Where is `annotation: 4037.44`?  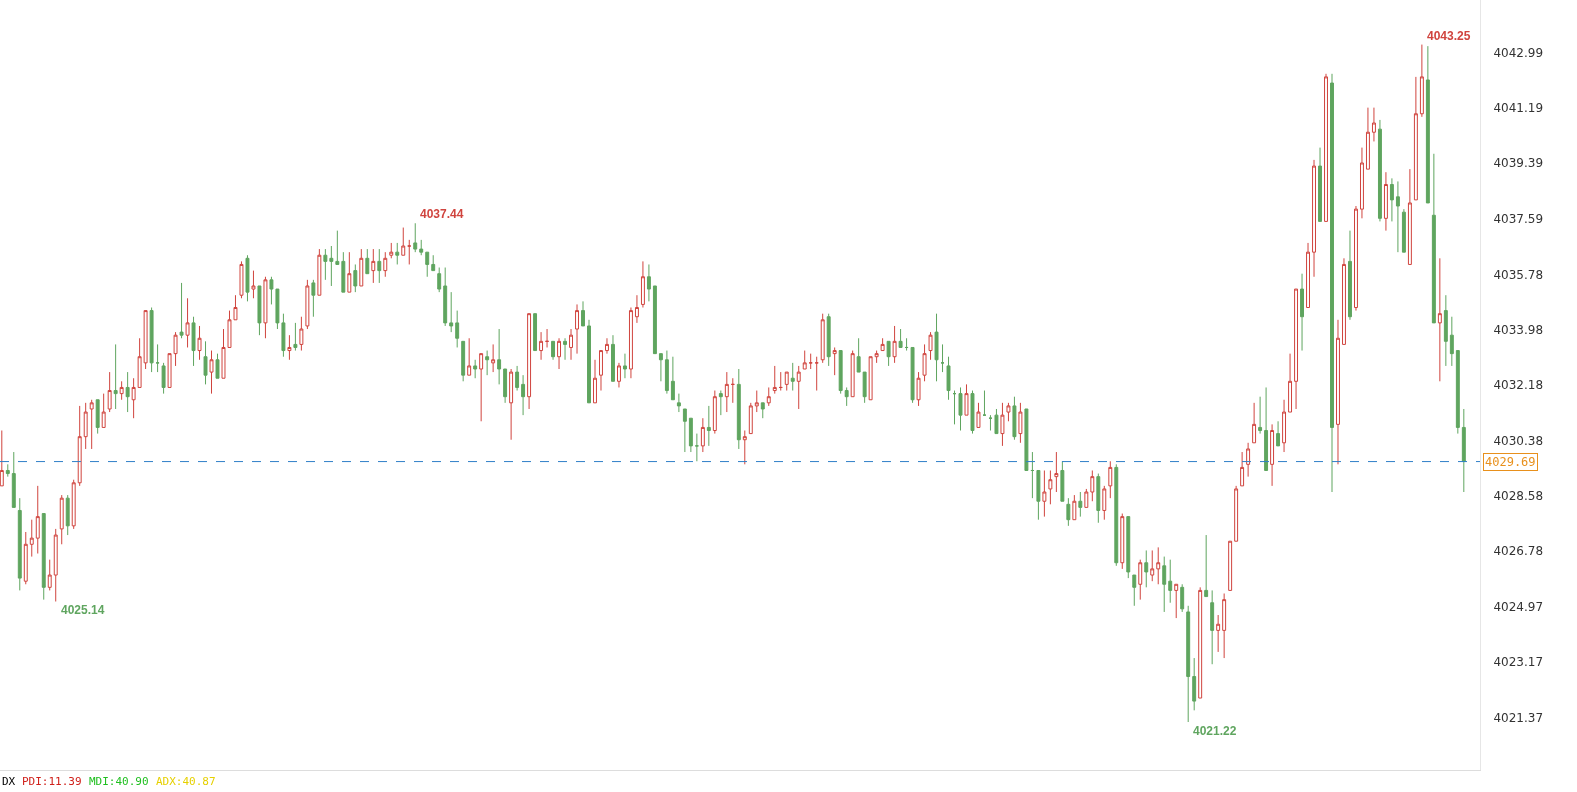
annotation: 4037.44 is located at coordinates (442, 214).